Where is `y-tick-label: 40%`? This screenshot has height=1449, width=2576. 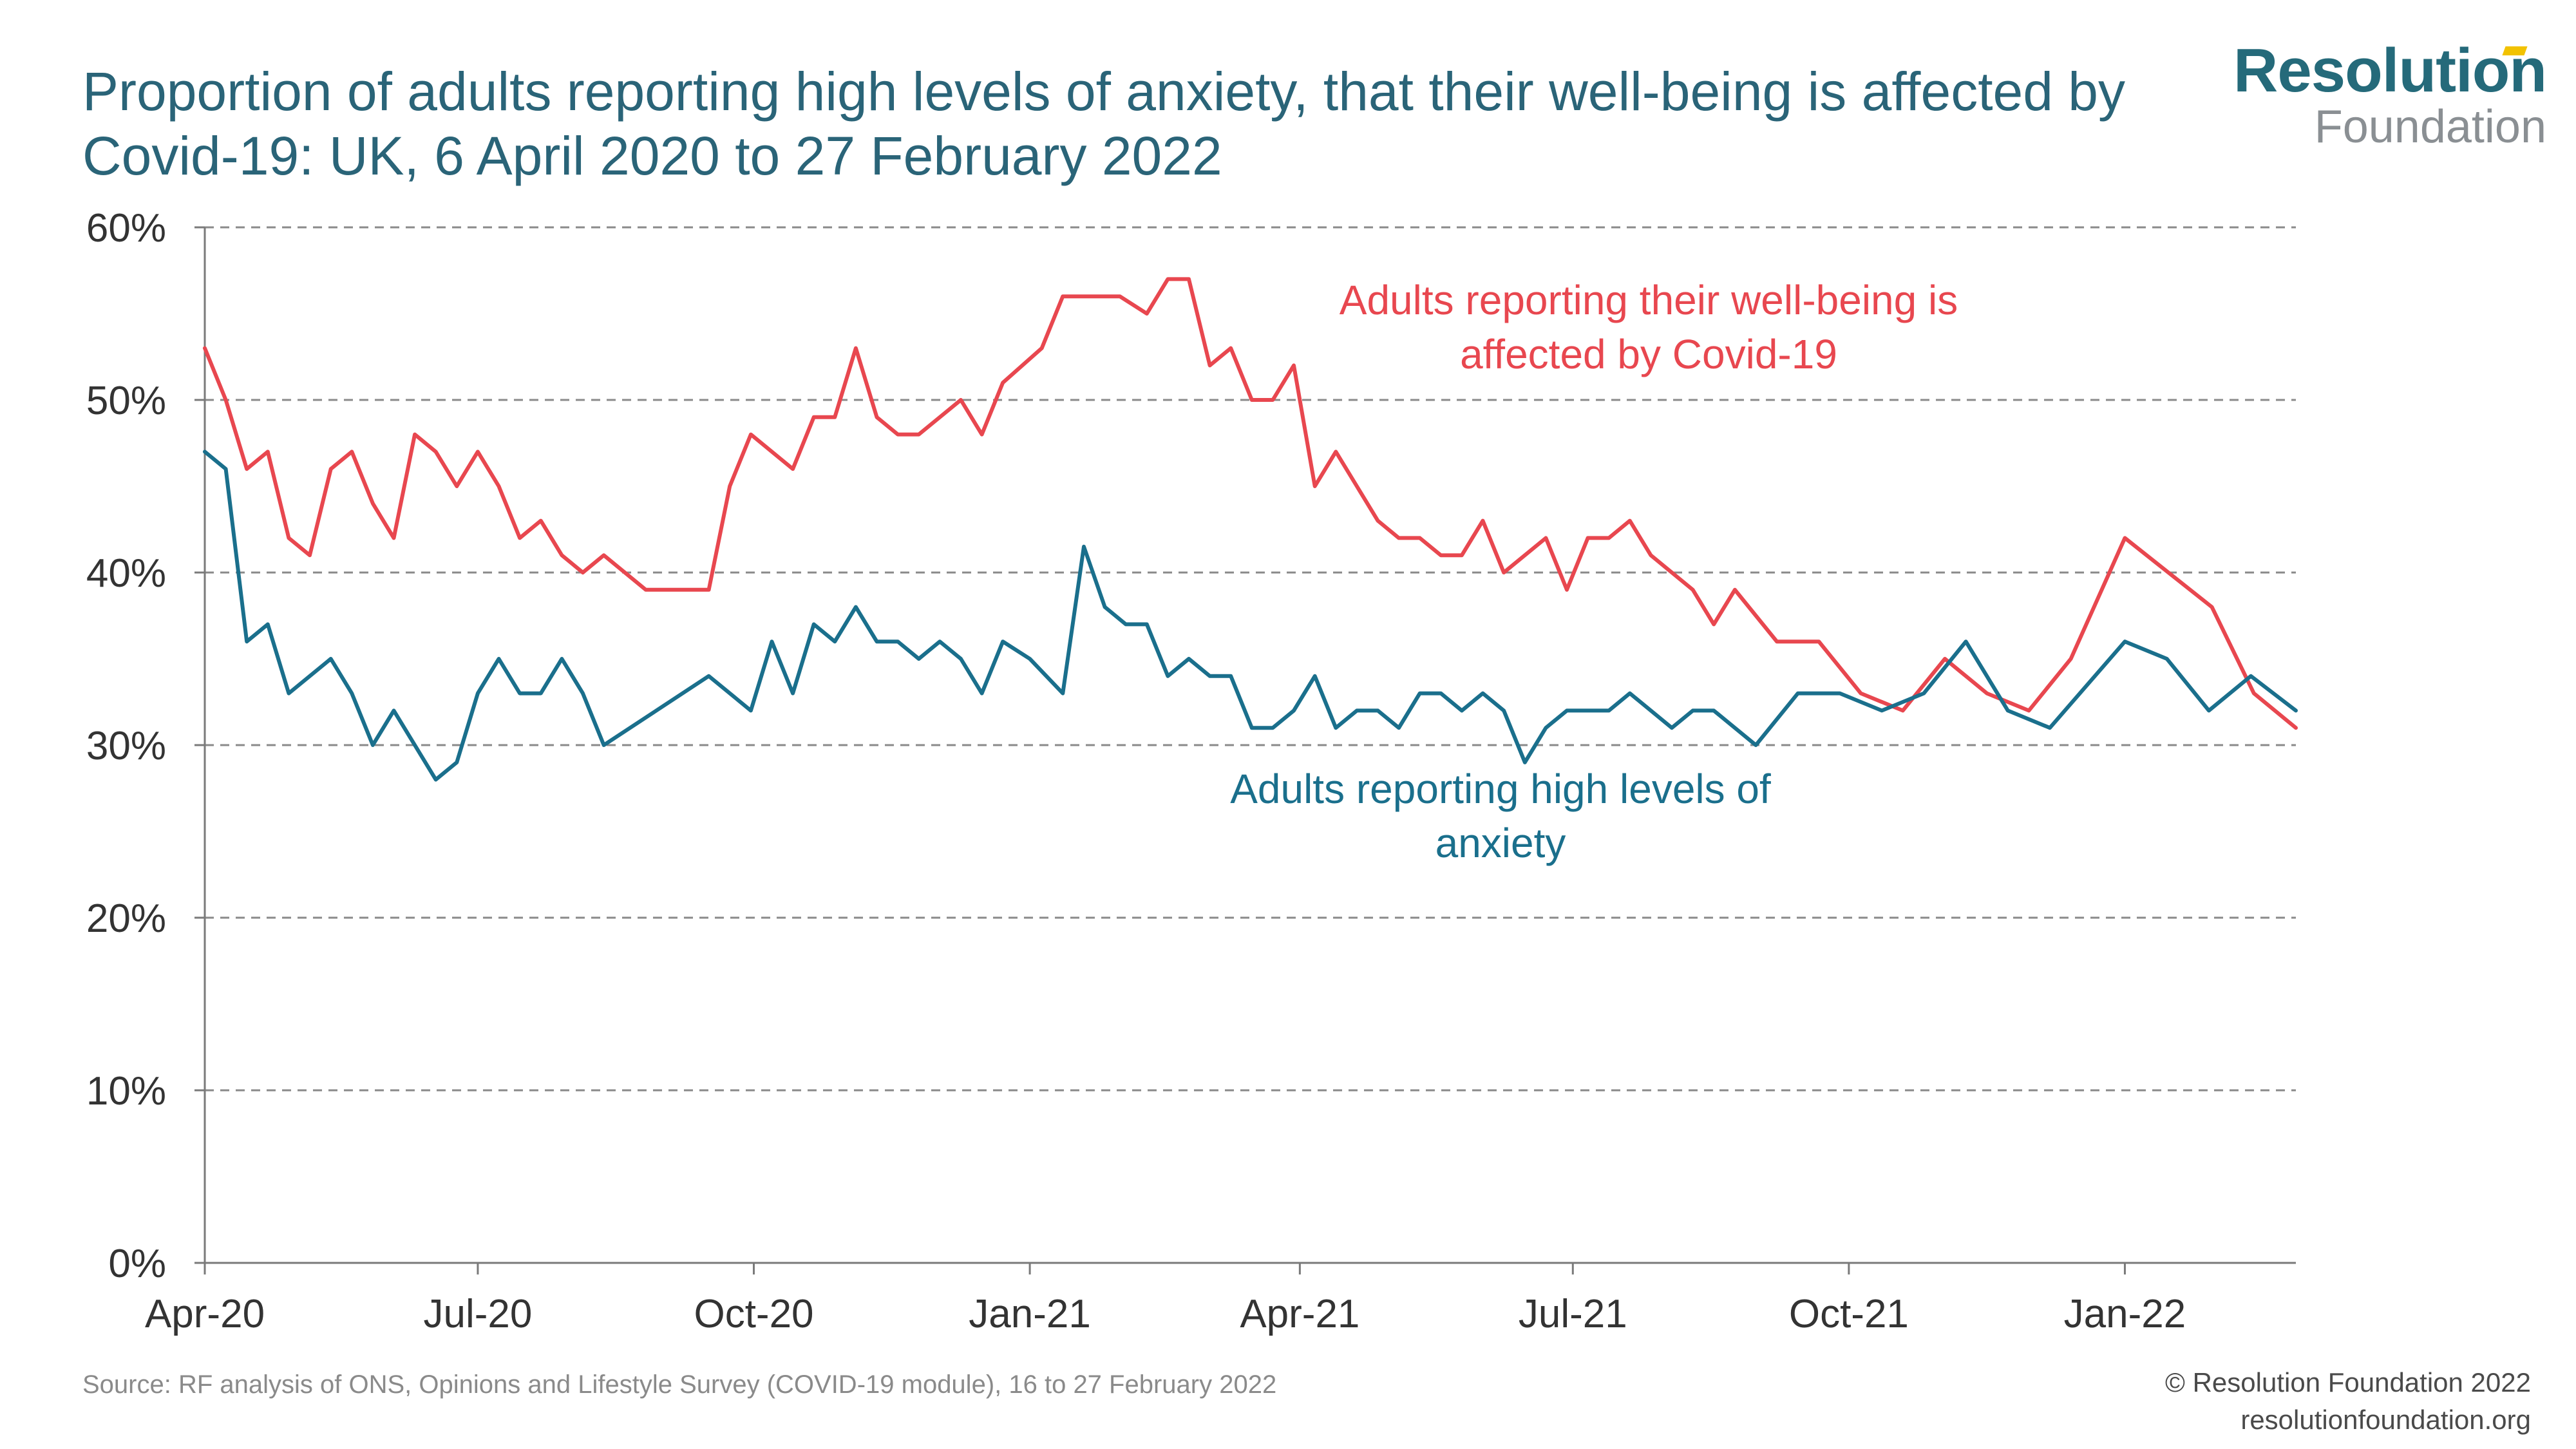
y-tick-label: 40% is located at coordinates (126, 573).